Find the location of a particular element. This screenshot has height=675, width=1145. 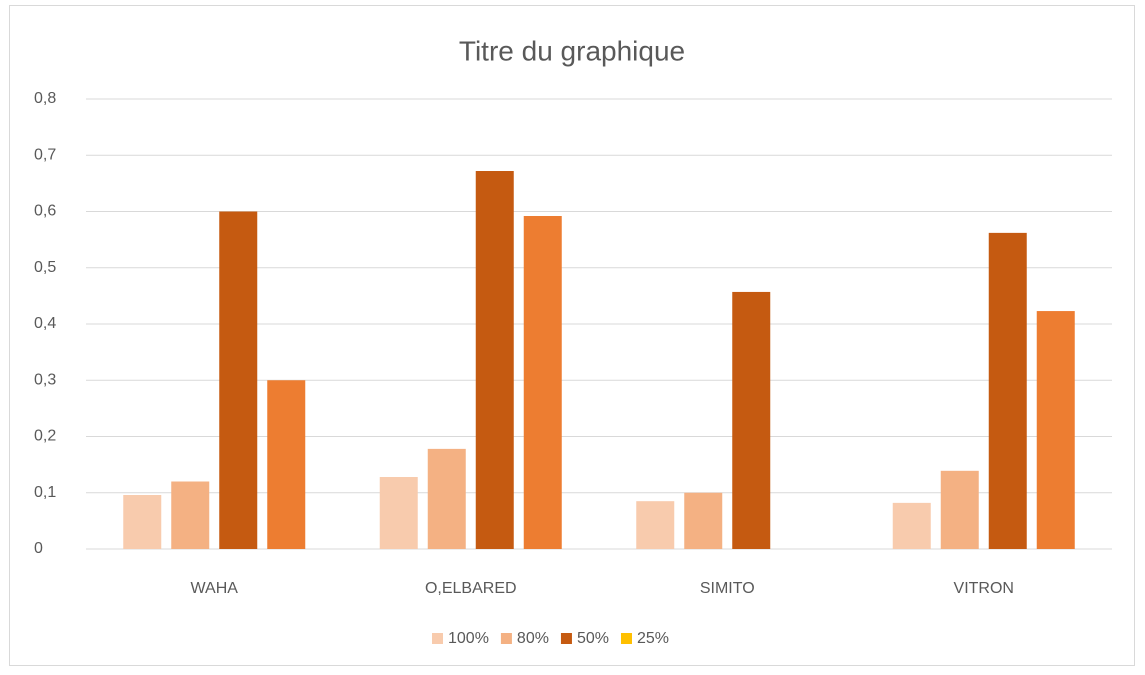

y-tick-label: 0,2 is located at coordinates (45, 436).